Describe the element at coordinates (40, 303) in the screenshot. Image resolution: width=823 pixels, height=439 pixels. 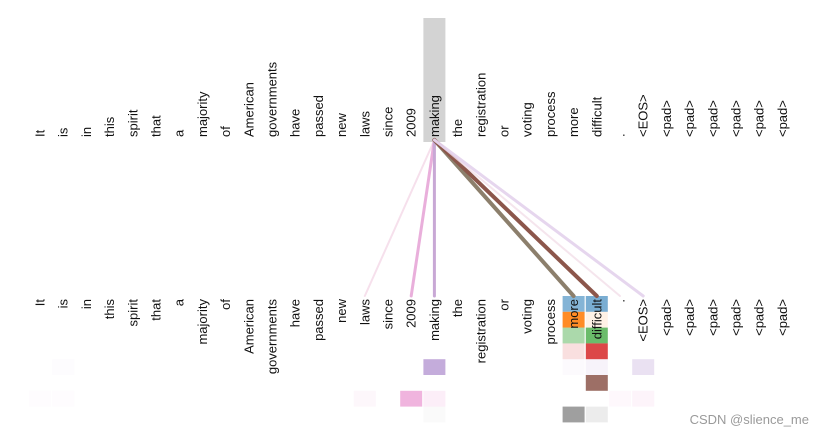
I see `target-token: It` at that location.